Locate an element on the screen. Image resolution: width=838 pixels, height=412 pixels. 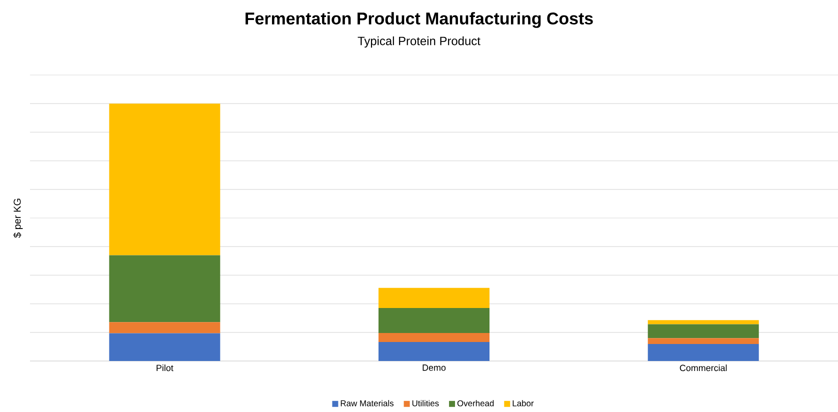
x-tick-label: Demo is located at coordinates (434, 367).